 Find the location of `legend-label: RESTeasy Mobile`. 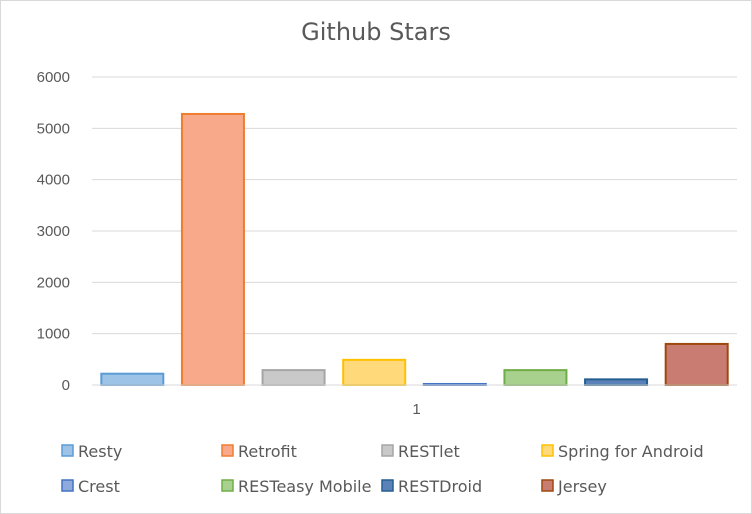

legend-label: RESTeasy Mobile is located at coordinates (304, 486).